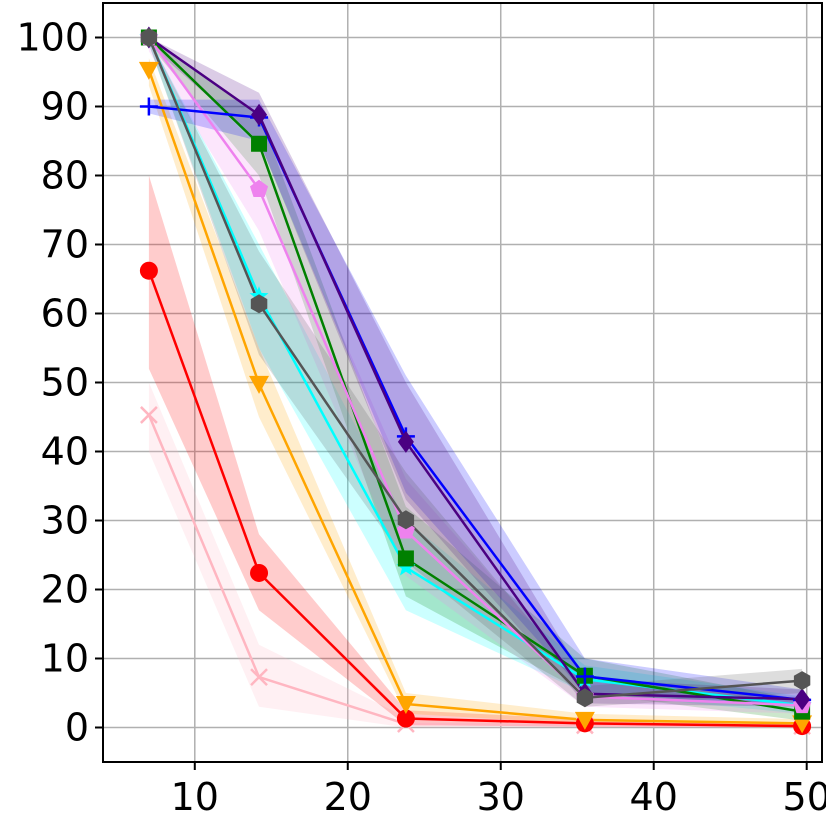 The height and width of the screenshot is (818, 826). Describe the element at coordinates (65, 659) in the screenshot. I see `y-tick-label: 10` at that location.